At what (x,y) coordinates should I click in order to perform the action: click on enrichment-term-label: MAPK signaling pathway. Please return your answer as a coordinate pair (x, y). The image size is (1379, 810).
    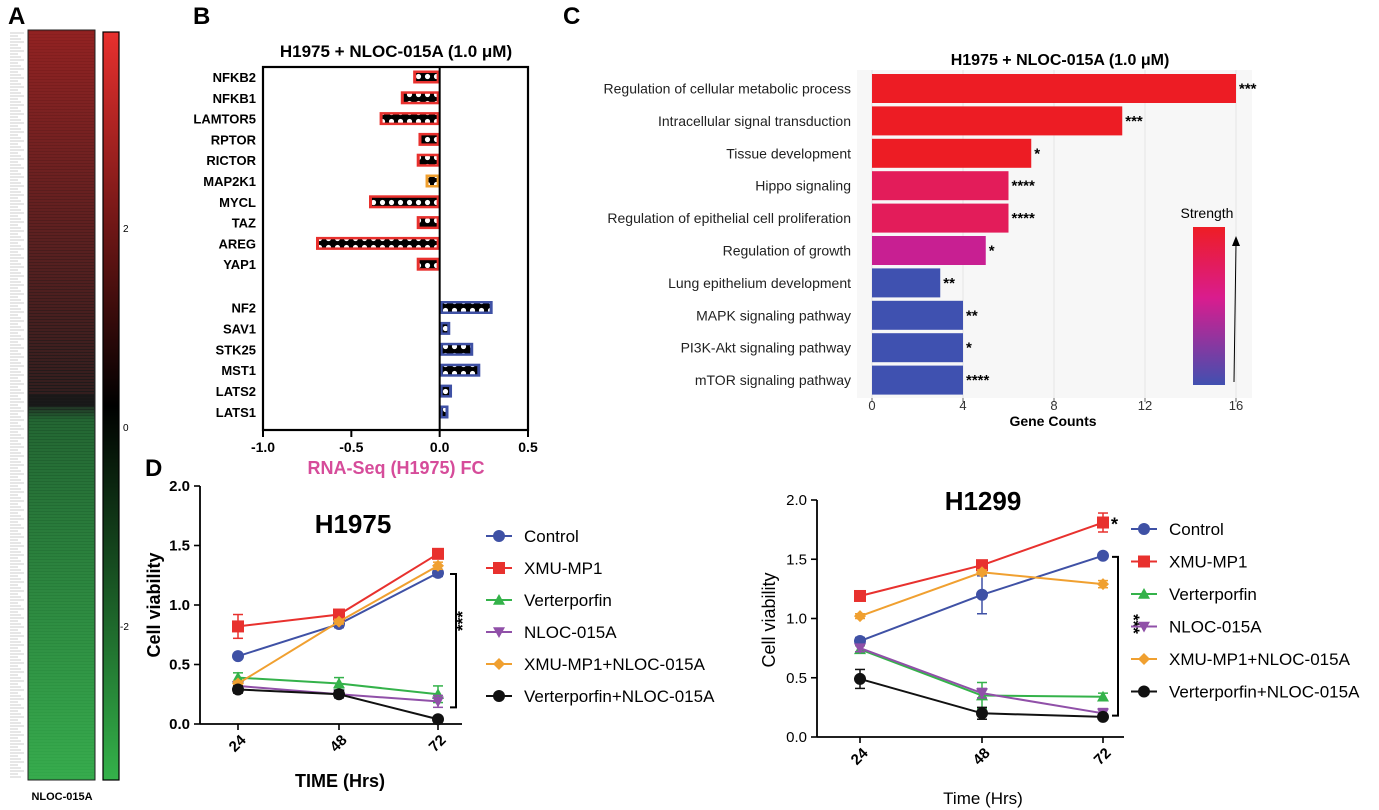
    Looking at the image, I should click on (773, 315).